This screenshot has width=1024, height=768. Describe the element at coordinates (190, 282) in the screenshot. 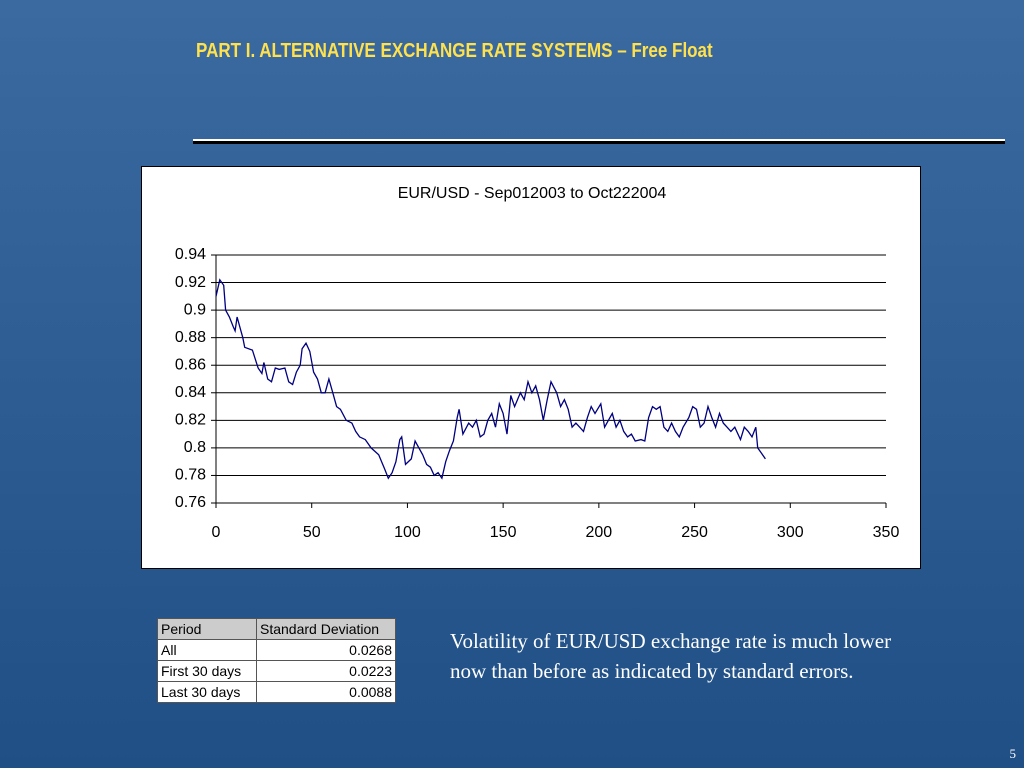

I see `y-tick-label: 0.92` at that location.